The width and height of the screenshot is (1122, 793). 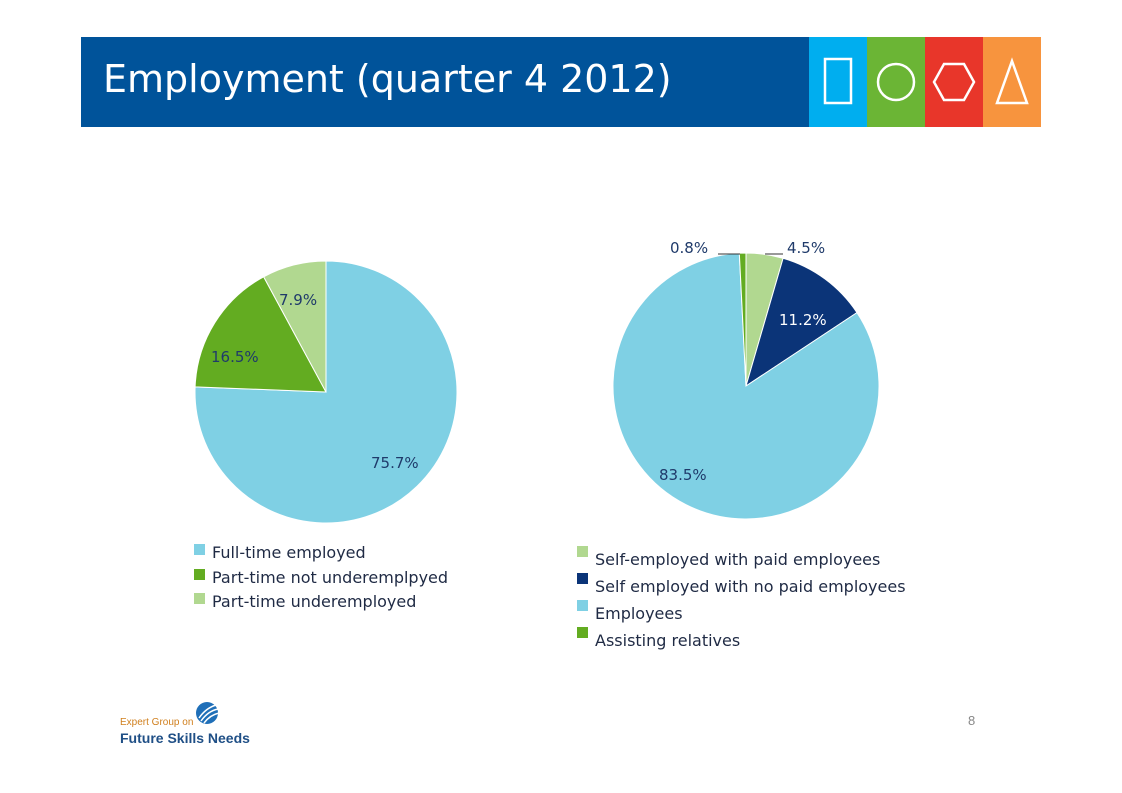 What do you see at coordinates (639, 613) in the screenshot?
I see `legend-label: Employees` at bounding box center [639, 613].